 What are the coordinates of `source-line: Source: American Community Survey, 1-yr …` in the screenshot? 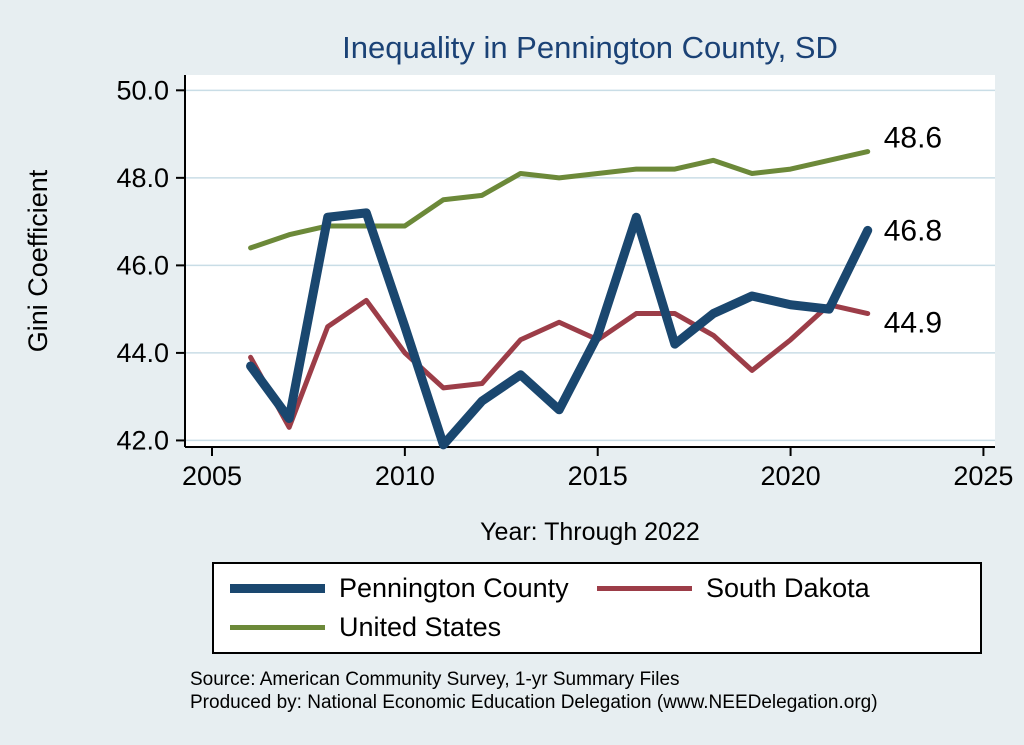 It's located at (435, 679).